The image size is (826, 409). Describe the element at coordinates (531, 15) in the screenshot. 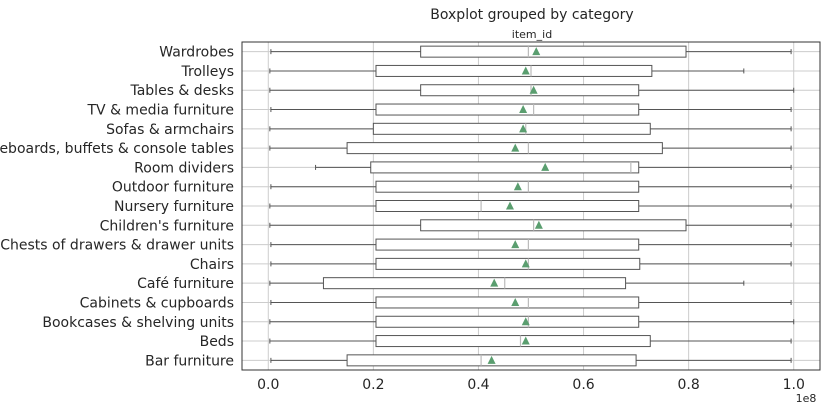

I see `chart-title: Boxplot grouped by category` at that location.